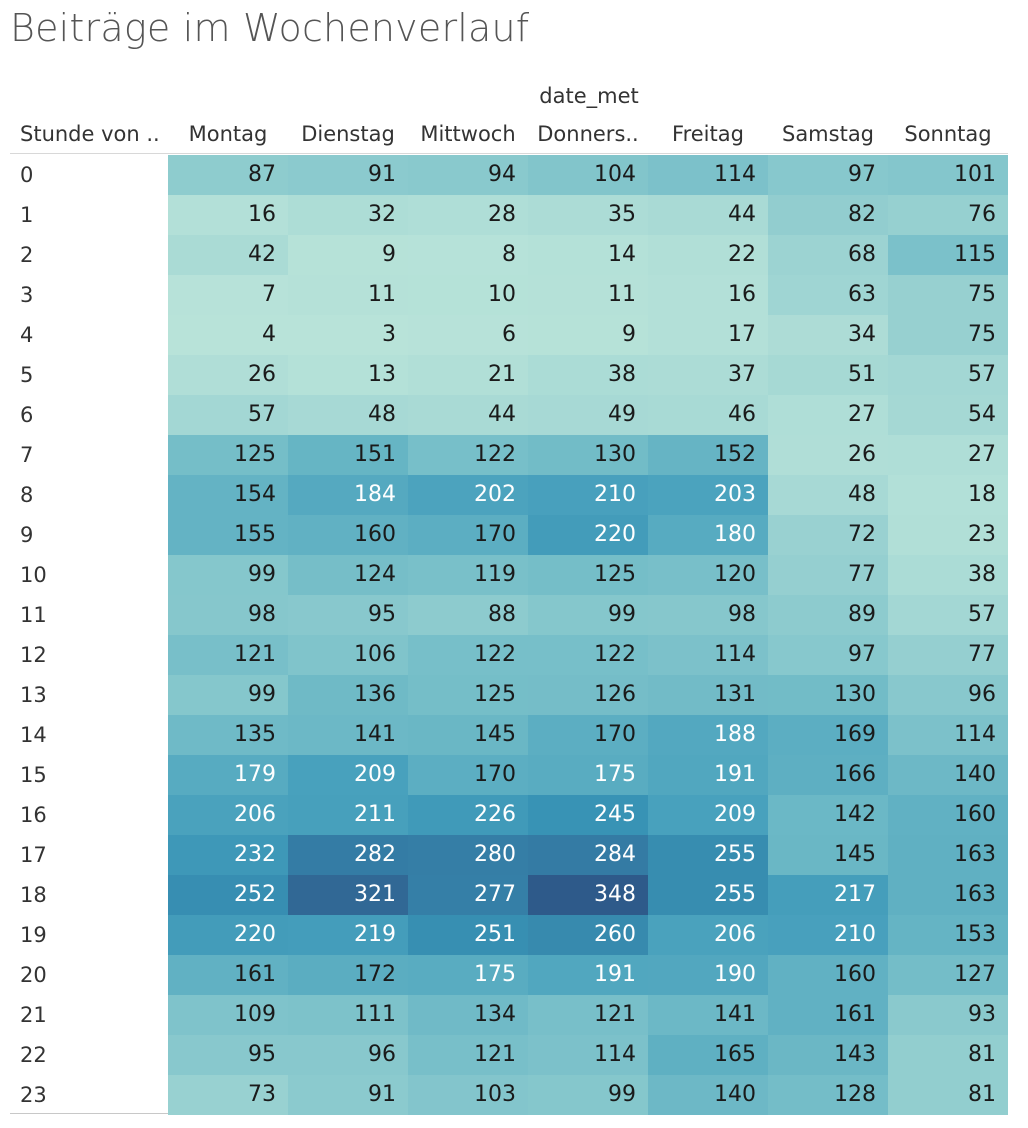 The height and width of the screenshot is (1128, 1028). What do you see at coordinates (228, 255) in the screenshot?
I see `heatmap-cell: 42` at bounding box center [228, 255].